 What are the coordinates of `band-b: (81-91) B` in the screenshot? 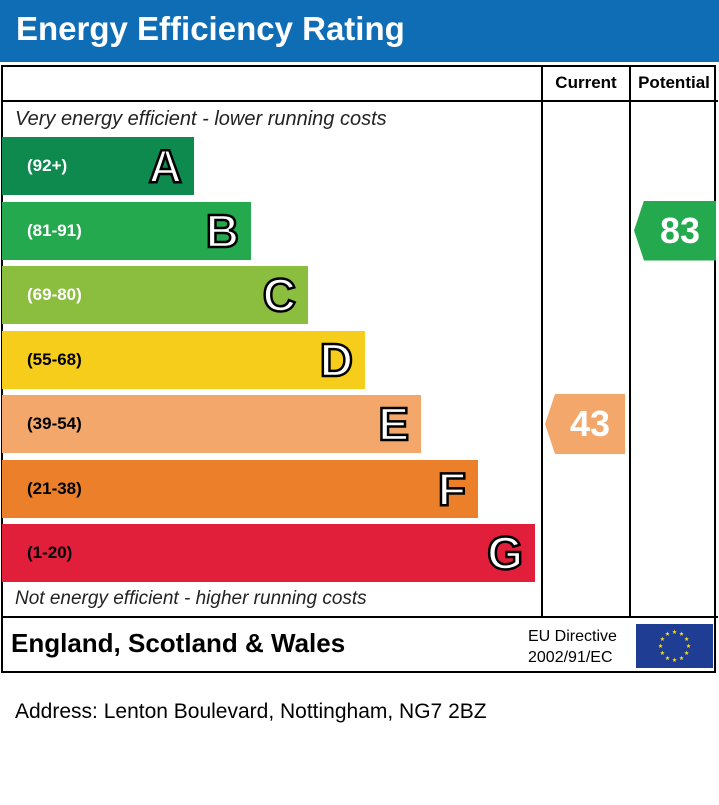 It's located at (126, 230).